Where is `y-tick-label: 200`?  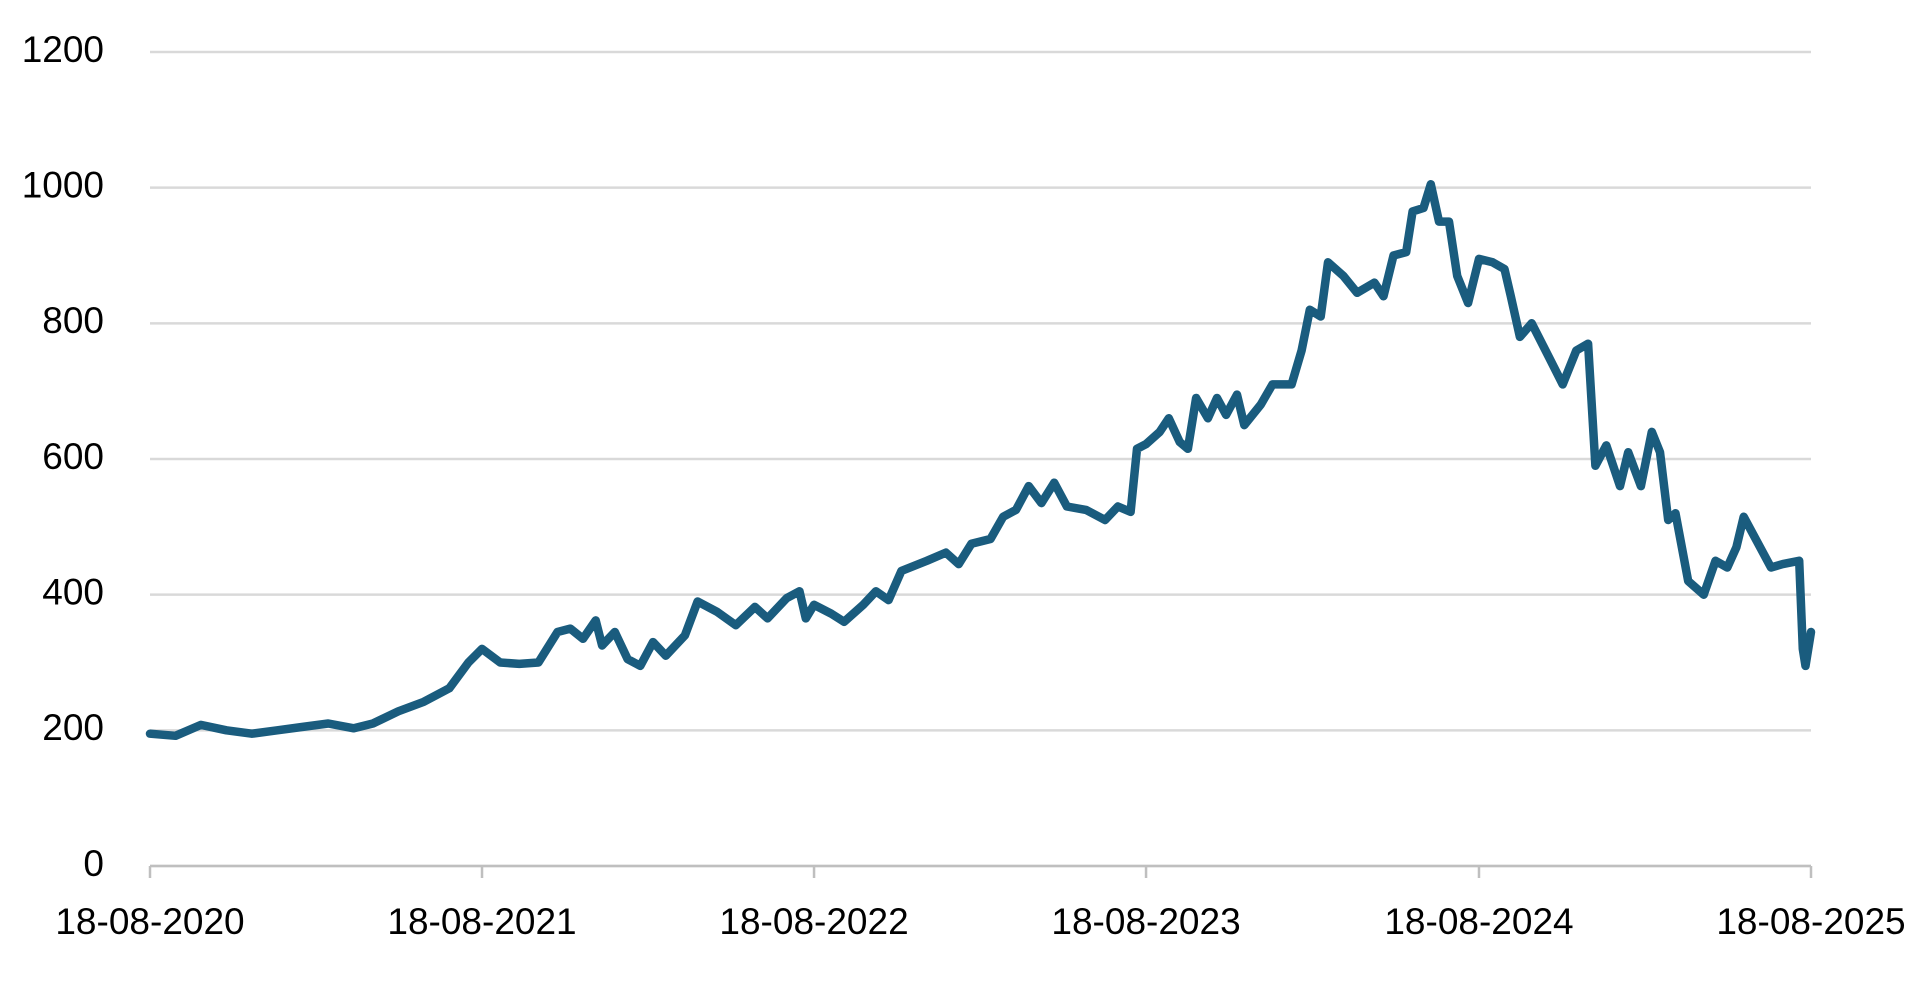 y-tick-label: 200 is located at coordinates (73, 727).